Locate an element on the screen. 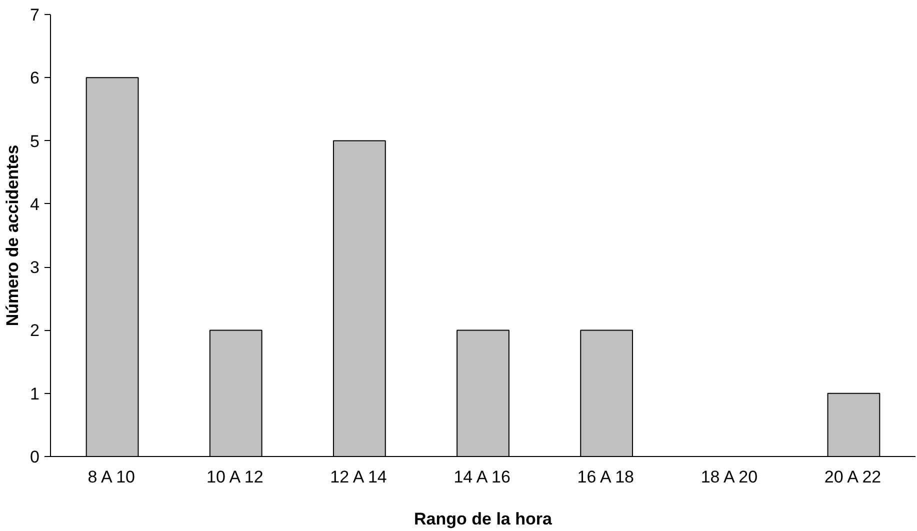  x-tick-label: 16 A 18 is located at coordinates (605, 477).